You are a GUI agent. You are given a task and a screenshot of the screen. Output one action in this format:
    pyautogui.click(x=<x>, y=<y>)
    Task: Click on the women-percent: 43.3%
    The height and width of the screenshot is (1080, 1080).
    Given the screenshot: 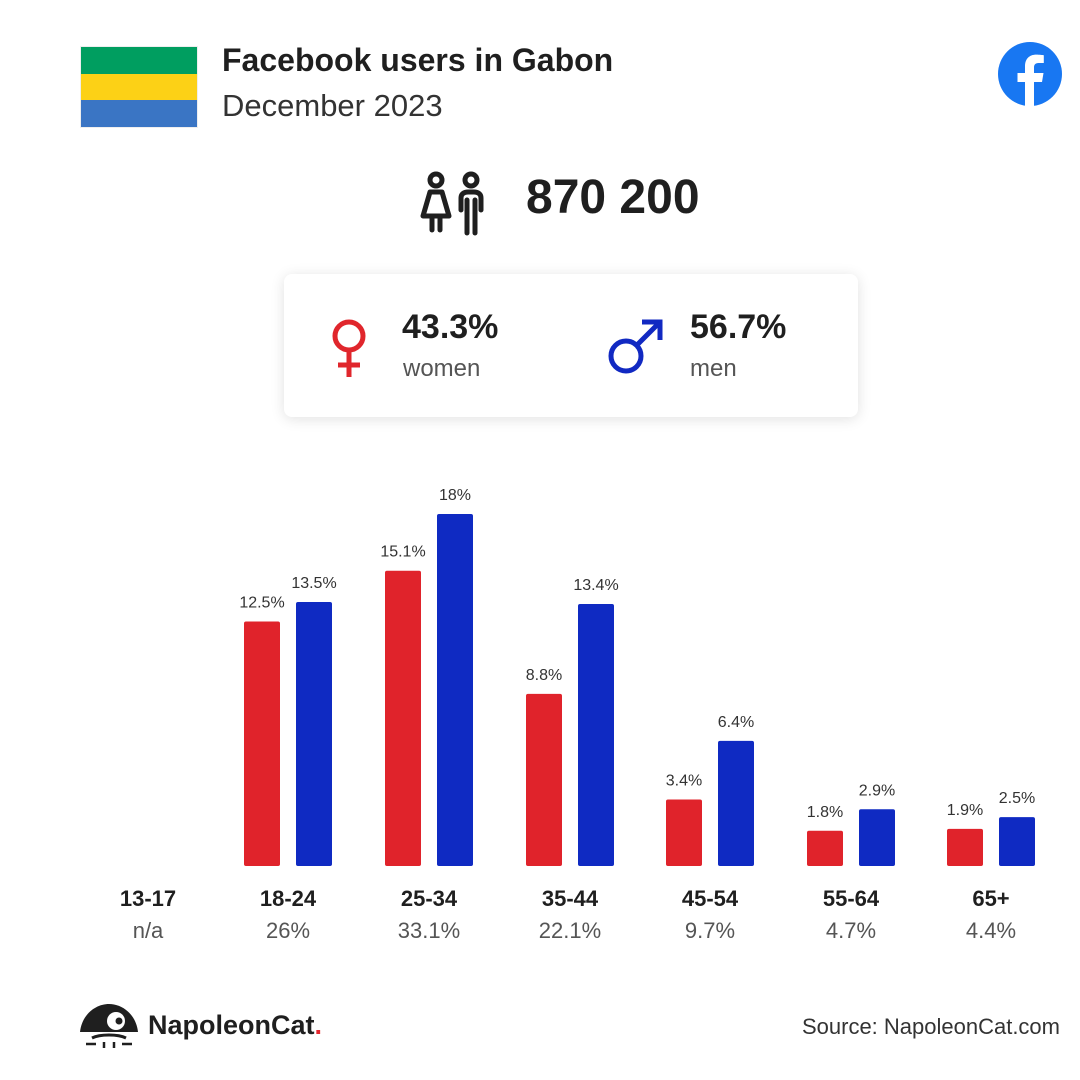 What is the action you would take?
    pyautogui.click(x=450, y=327)
    